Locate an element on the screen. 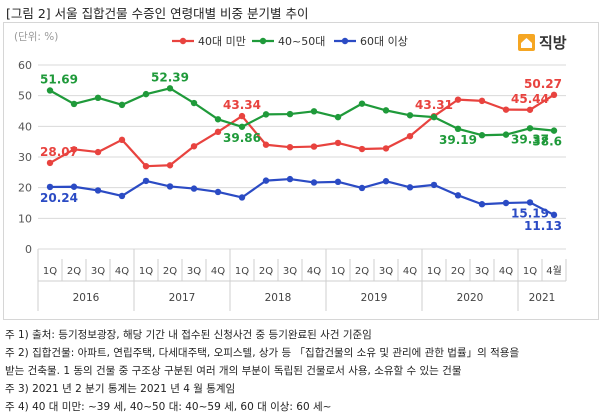 The height and width of the screenshot is (419, 600). year-label: 2018 is located at coordinates (278, 298).